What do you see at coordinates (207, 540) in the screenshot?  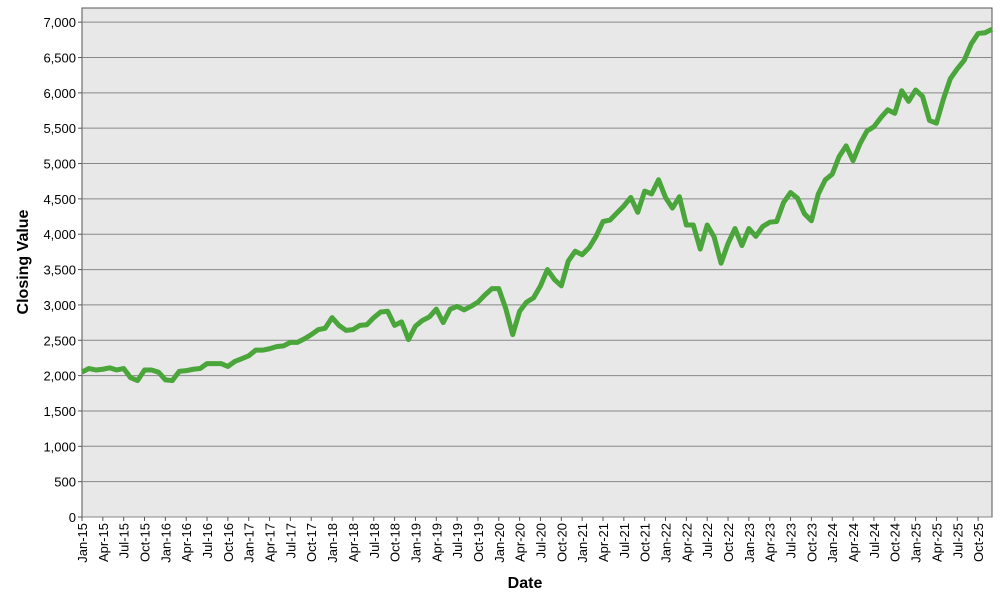 I see `x-tick-label: Jul-16` at bounding box center [207, 540].